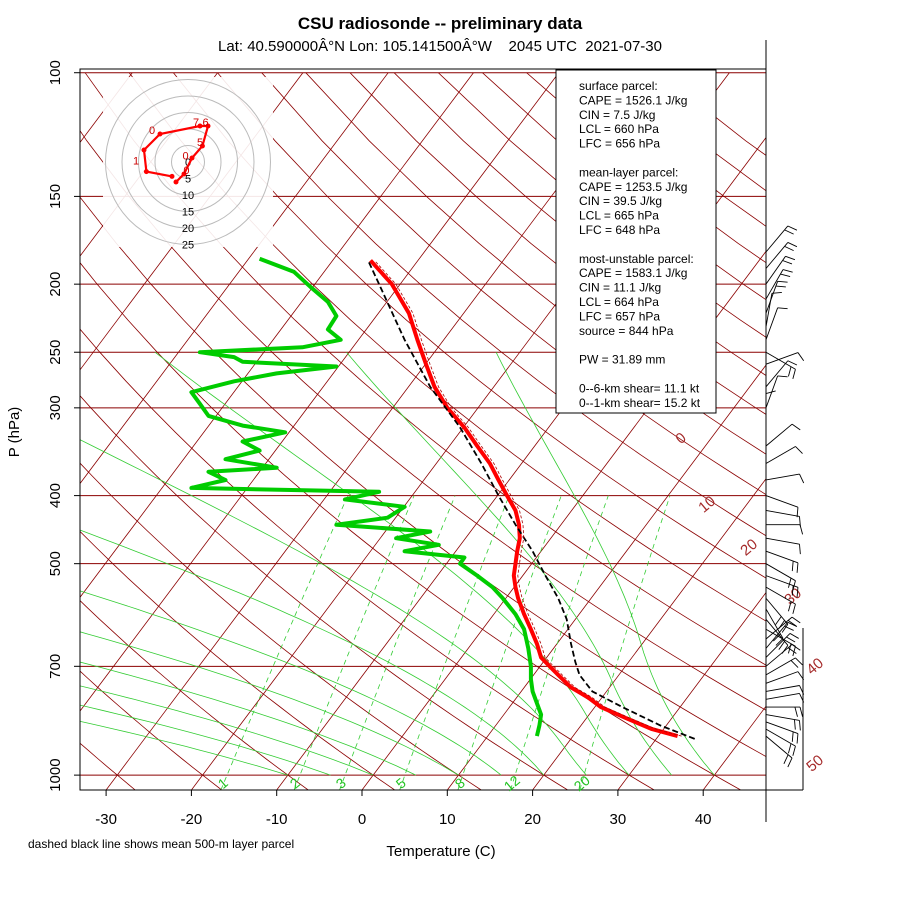  I want to click on isotherm-label: 50, so click(815, 764).